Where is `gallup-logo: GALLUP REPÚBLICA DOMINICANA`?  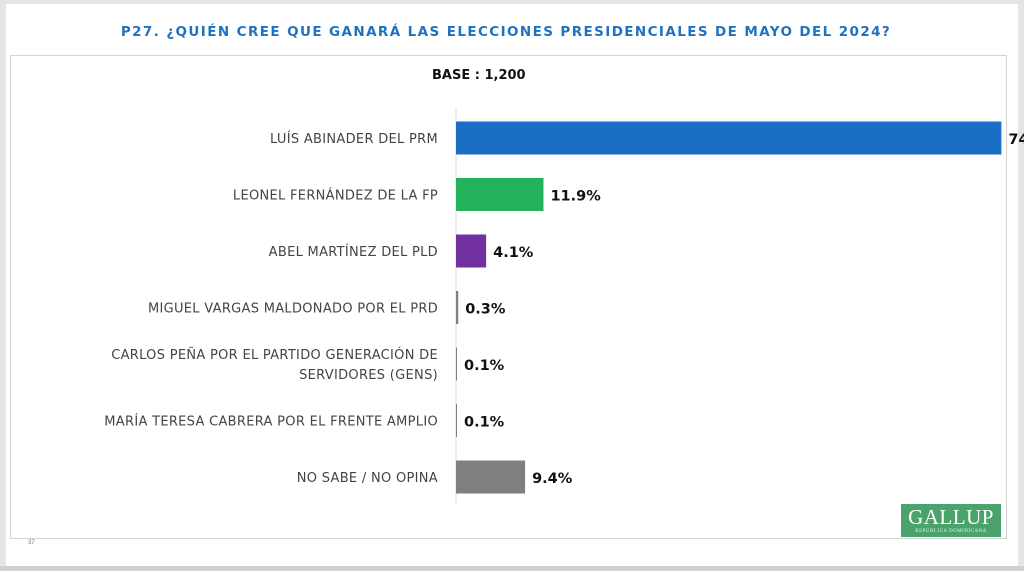
gallup-logo: GALLUP REPÚBLICA DOMINICANA is located at coordinates (951, 520).